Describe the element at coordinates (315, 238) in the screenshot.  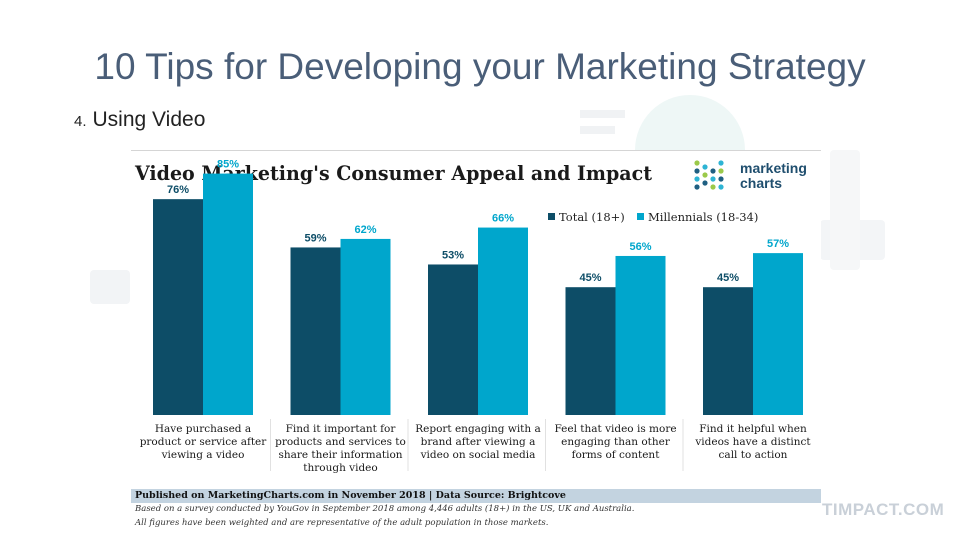
I see `data-label: 59%` at that location.